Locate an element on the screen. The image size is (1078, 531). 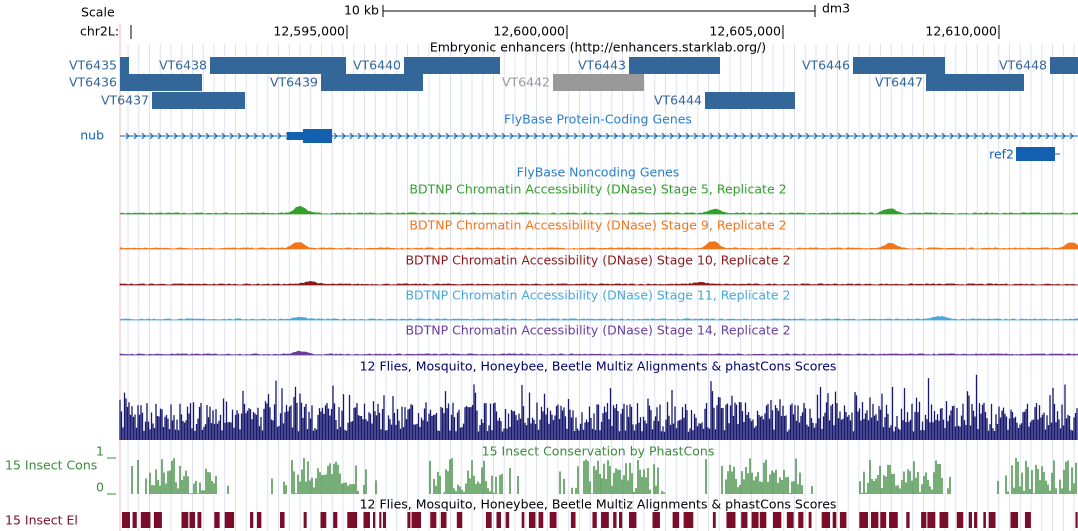
enhancer-label: VT6436 is located at coordinates (93, 82).